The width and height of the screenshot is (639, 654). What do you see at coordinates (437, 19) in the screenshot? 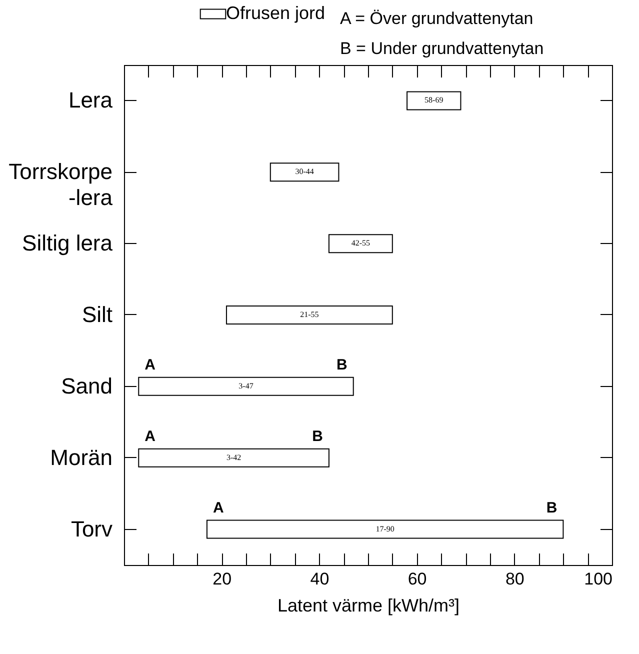
I see `text: A = Över grundvattenytan` at bounding box center [437, 19].